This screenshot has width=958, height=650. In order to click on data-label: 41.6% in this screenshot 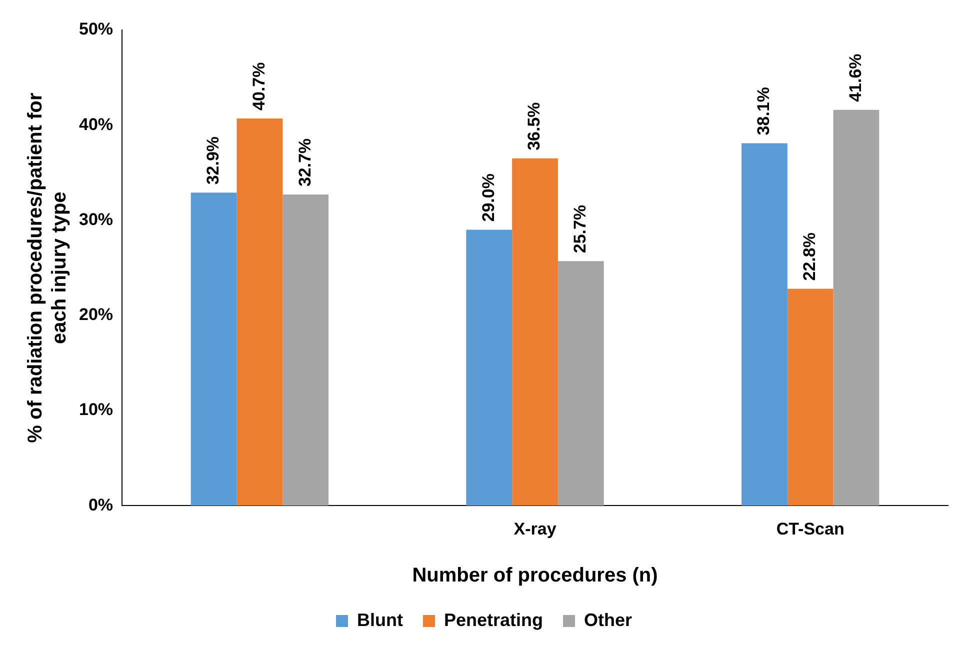, I will do `click(855, 78)`.